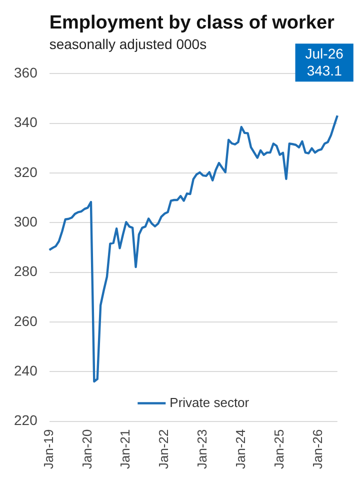  Describe the element at coordinates (125, 449) in the screenshot. I see `x-tick-label: Jan-21` at that location.